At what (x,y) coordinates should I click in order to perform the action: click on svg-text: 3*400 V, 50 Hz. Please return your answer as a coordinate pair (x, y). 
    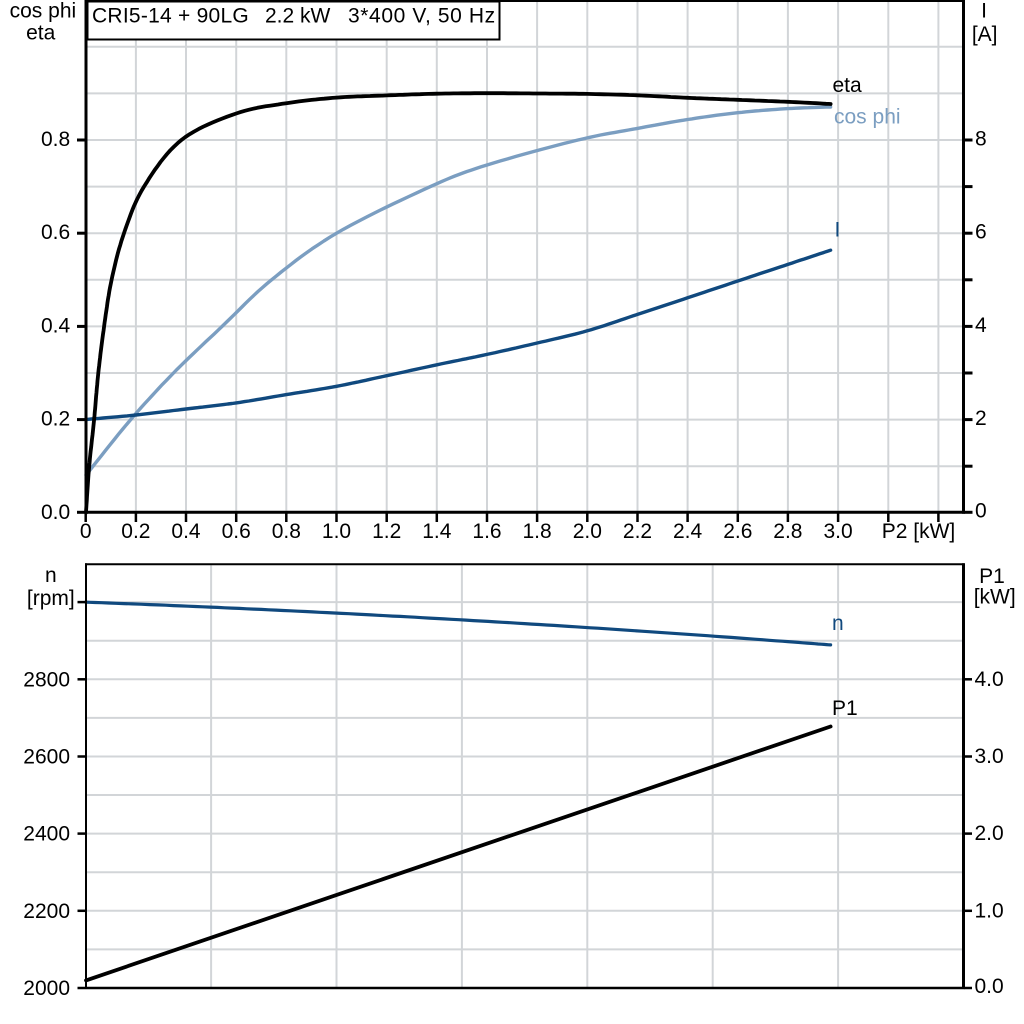
    Looking at the image, I should click on (422, 15).